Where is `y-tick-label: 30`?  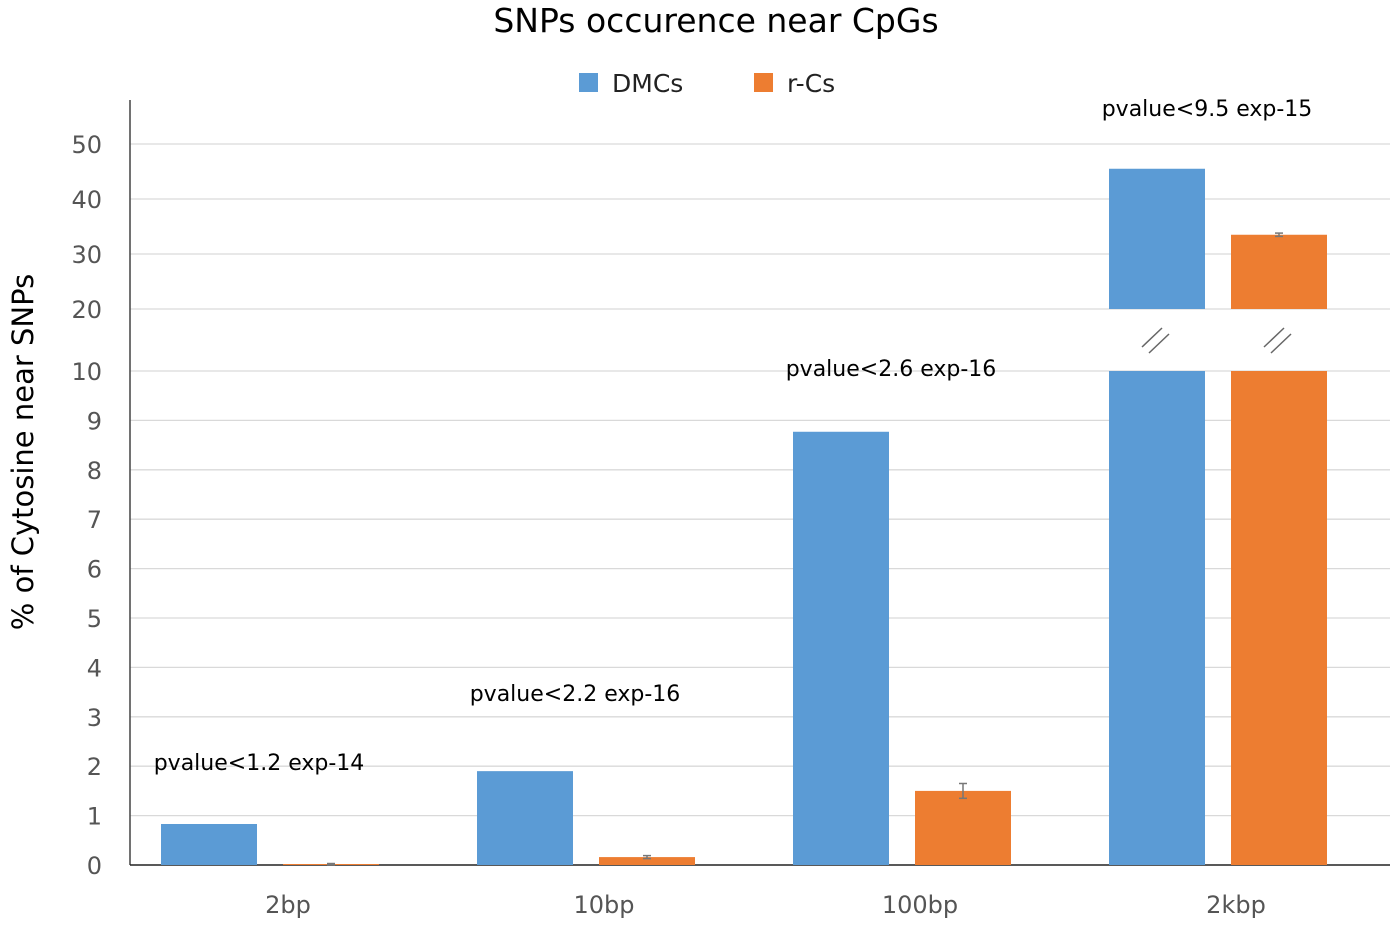 y-tick-label: 30 is located at coordinates (86, 255).